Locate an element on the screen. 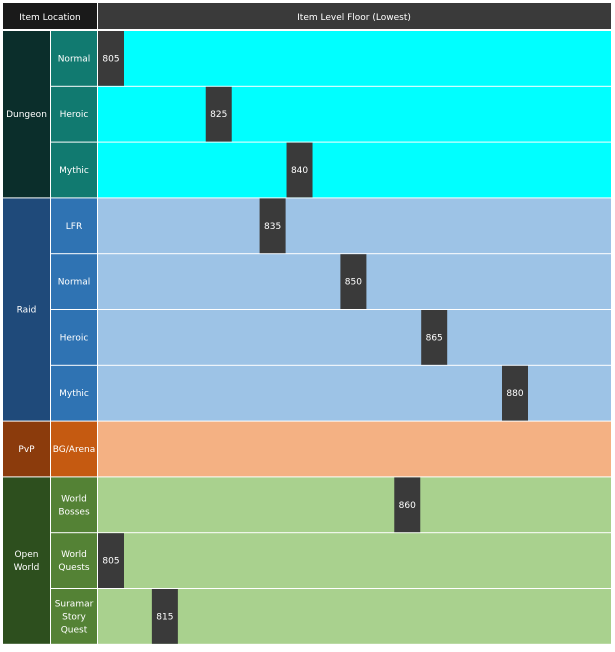 The image size is (615, 652). value-label: 850 is located at coordinates (353, 283).